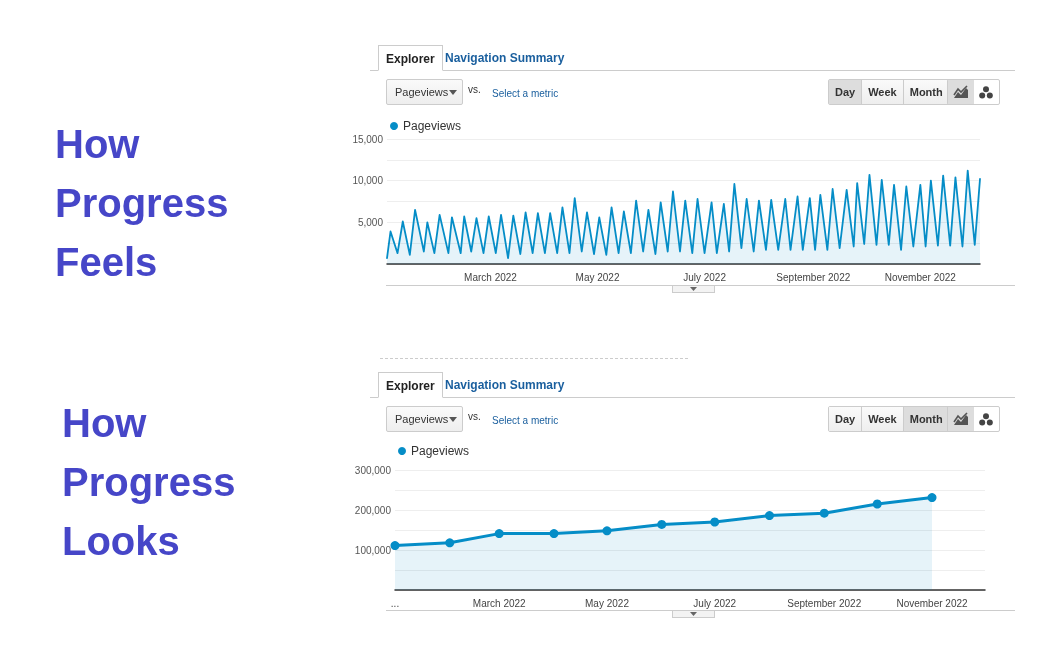 Image resolution: width=1059 pixels, height=645 pixels. Describe the element at coordinates (373, 510) in the screenshot. I see `y-tick-label: 200,000` at that location.